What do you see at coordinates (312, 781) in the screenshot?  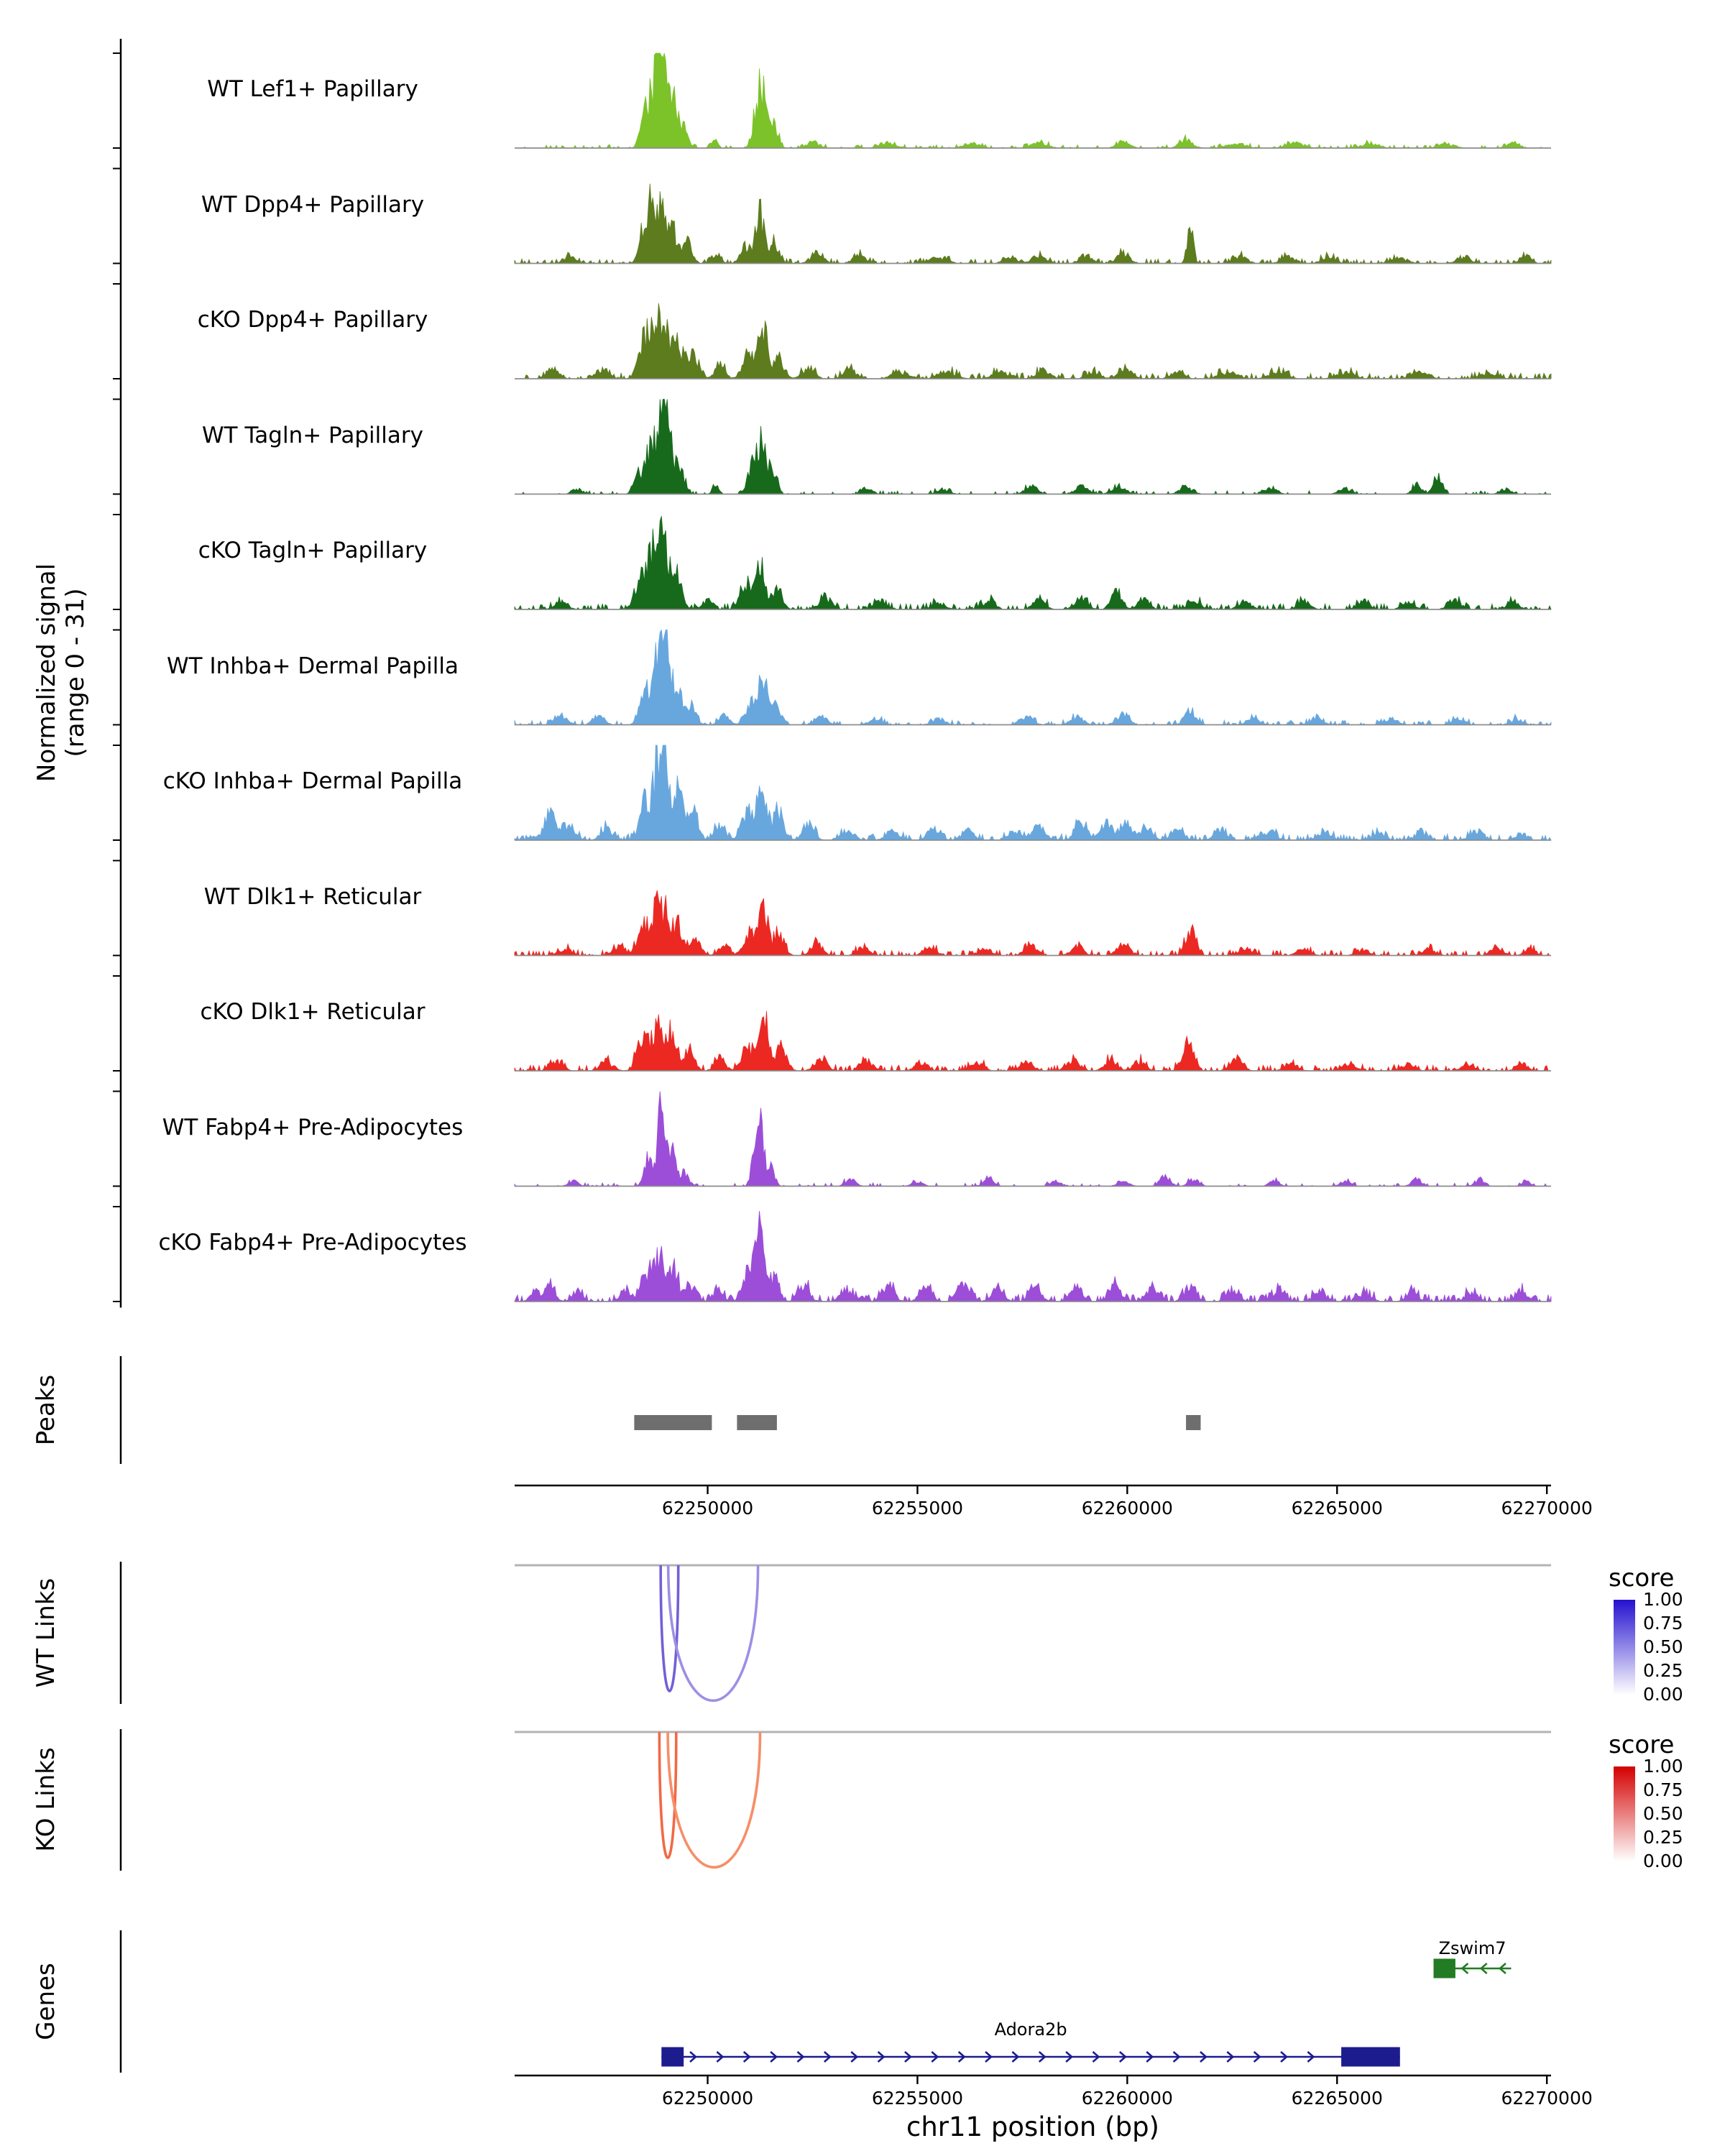 I see `track-label-7: cKO Inhba+ Dermal Papilla` at bounding box center [312, 781].